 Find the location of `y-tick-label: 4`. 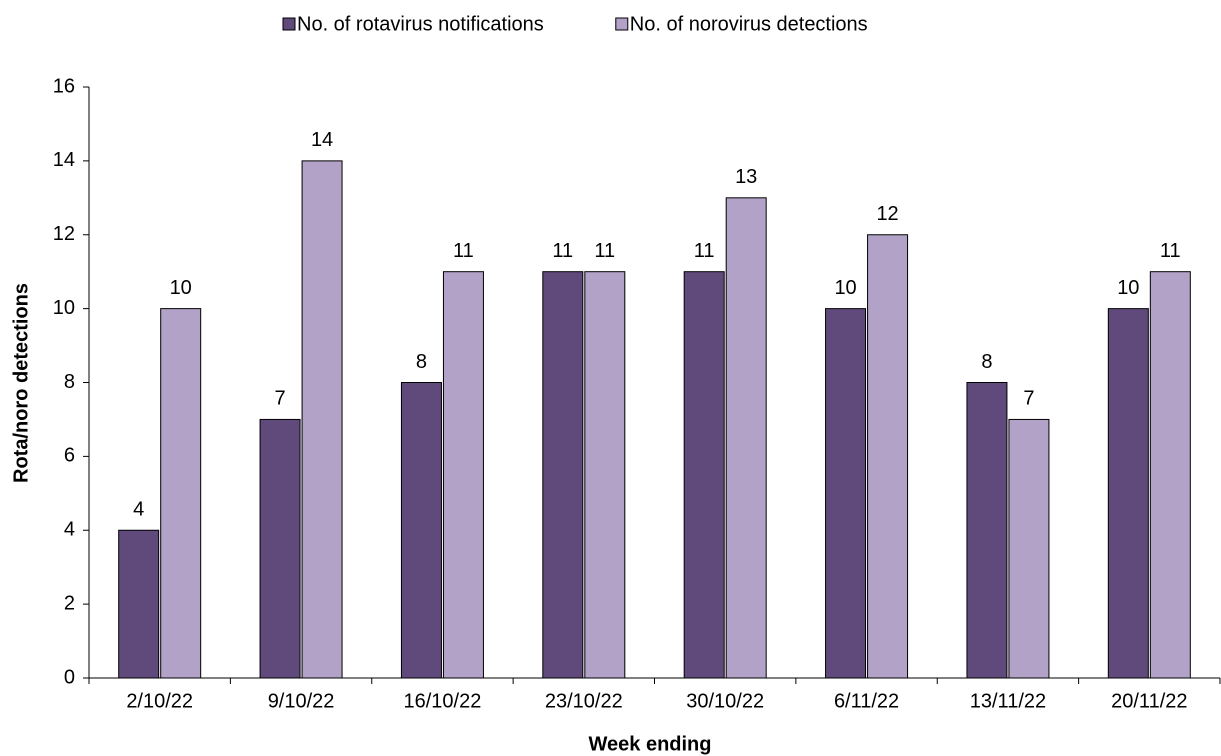

y-tick-label: 4 is located at coordinates (69, 530).